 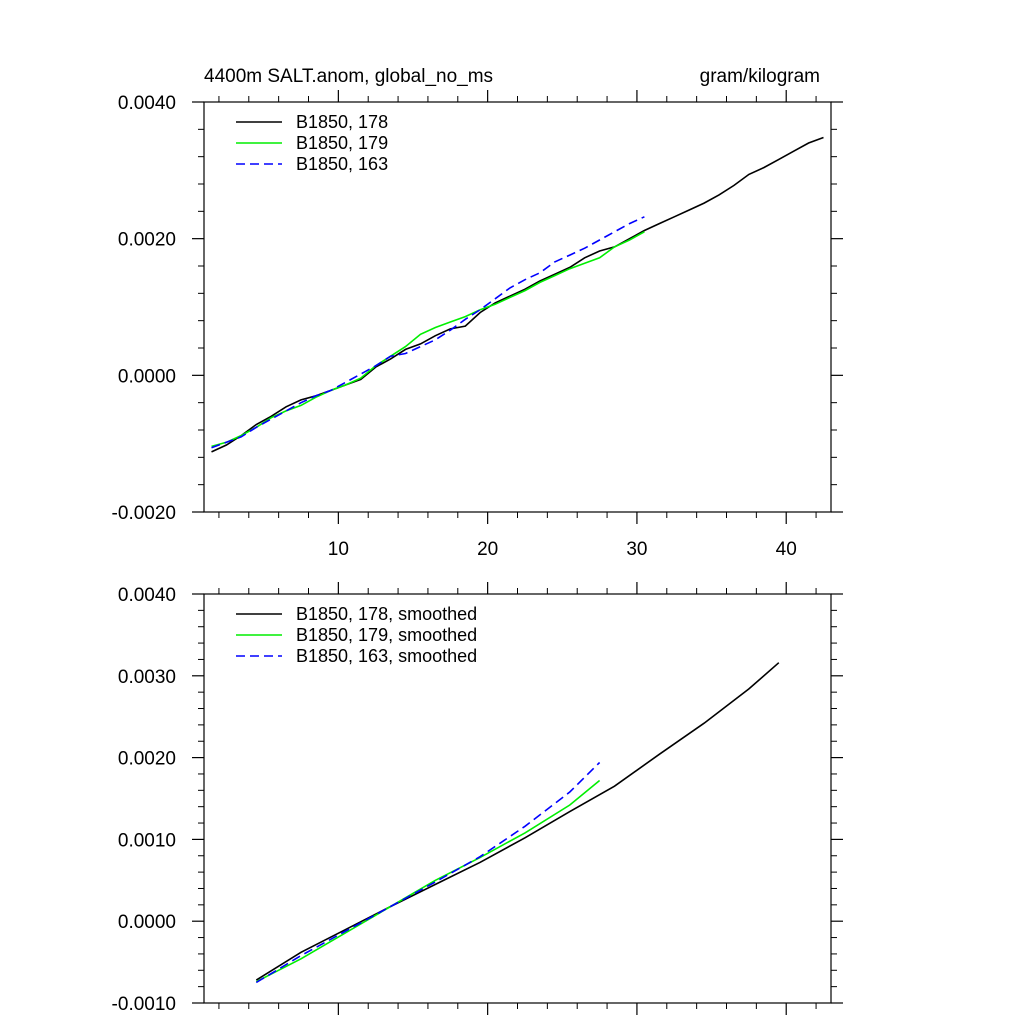 What do you see at coordinates (386, 635) in the screenshot?
I see `legend-label: B1850, 179, smoothed` at bounding box center [386, 635].